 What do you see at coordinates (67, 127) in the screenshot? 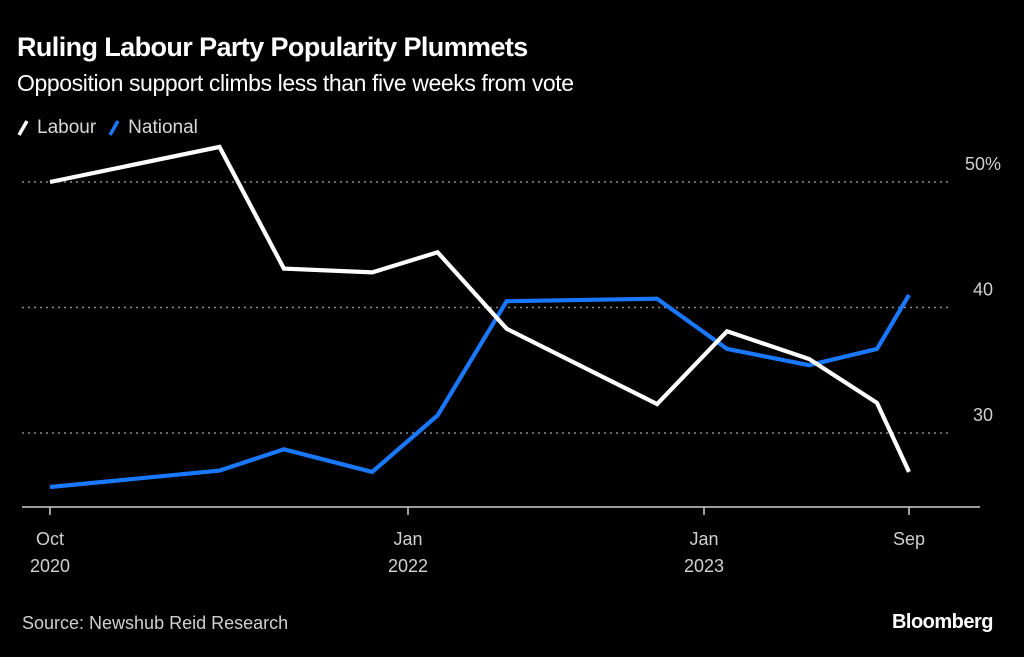
I see `legend-label-labour: Labour` at bounding box center [67, 127].